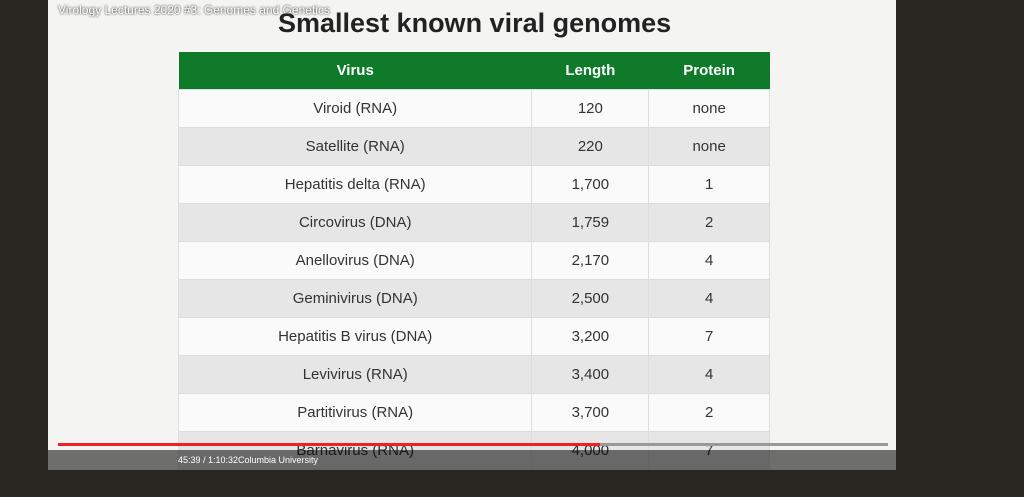 Image resolution: width=1024 pixels, height=497 pixels. Describe the element at coordinates (355, 336) in the screenshot. I see `table-cell: Hepatitis B virus (DNA)` at that location.